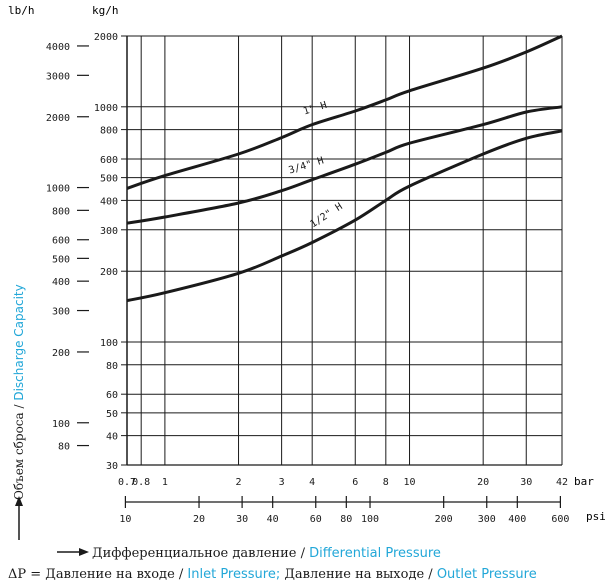 Image resolution: width=605 pixels, height=587 pixels. Describe the element at coordinates (282, 482) in the screenshot. I see `x-bar-tick-label: 3` at that location.